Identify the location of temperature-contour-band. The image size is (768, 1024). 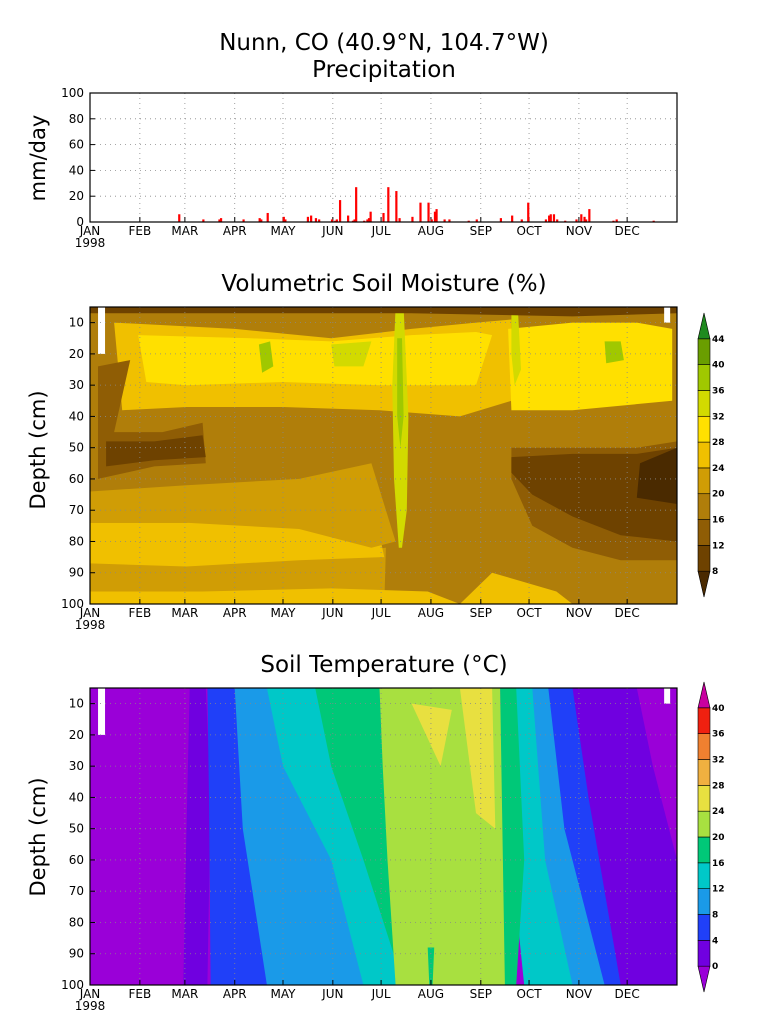
(431, 735).